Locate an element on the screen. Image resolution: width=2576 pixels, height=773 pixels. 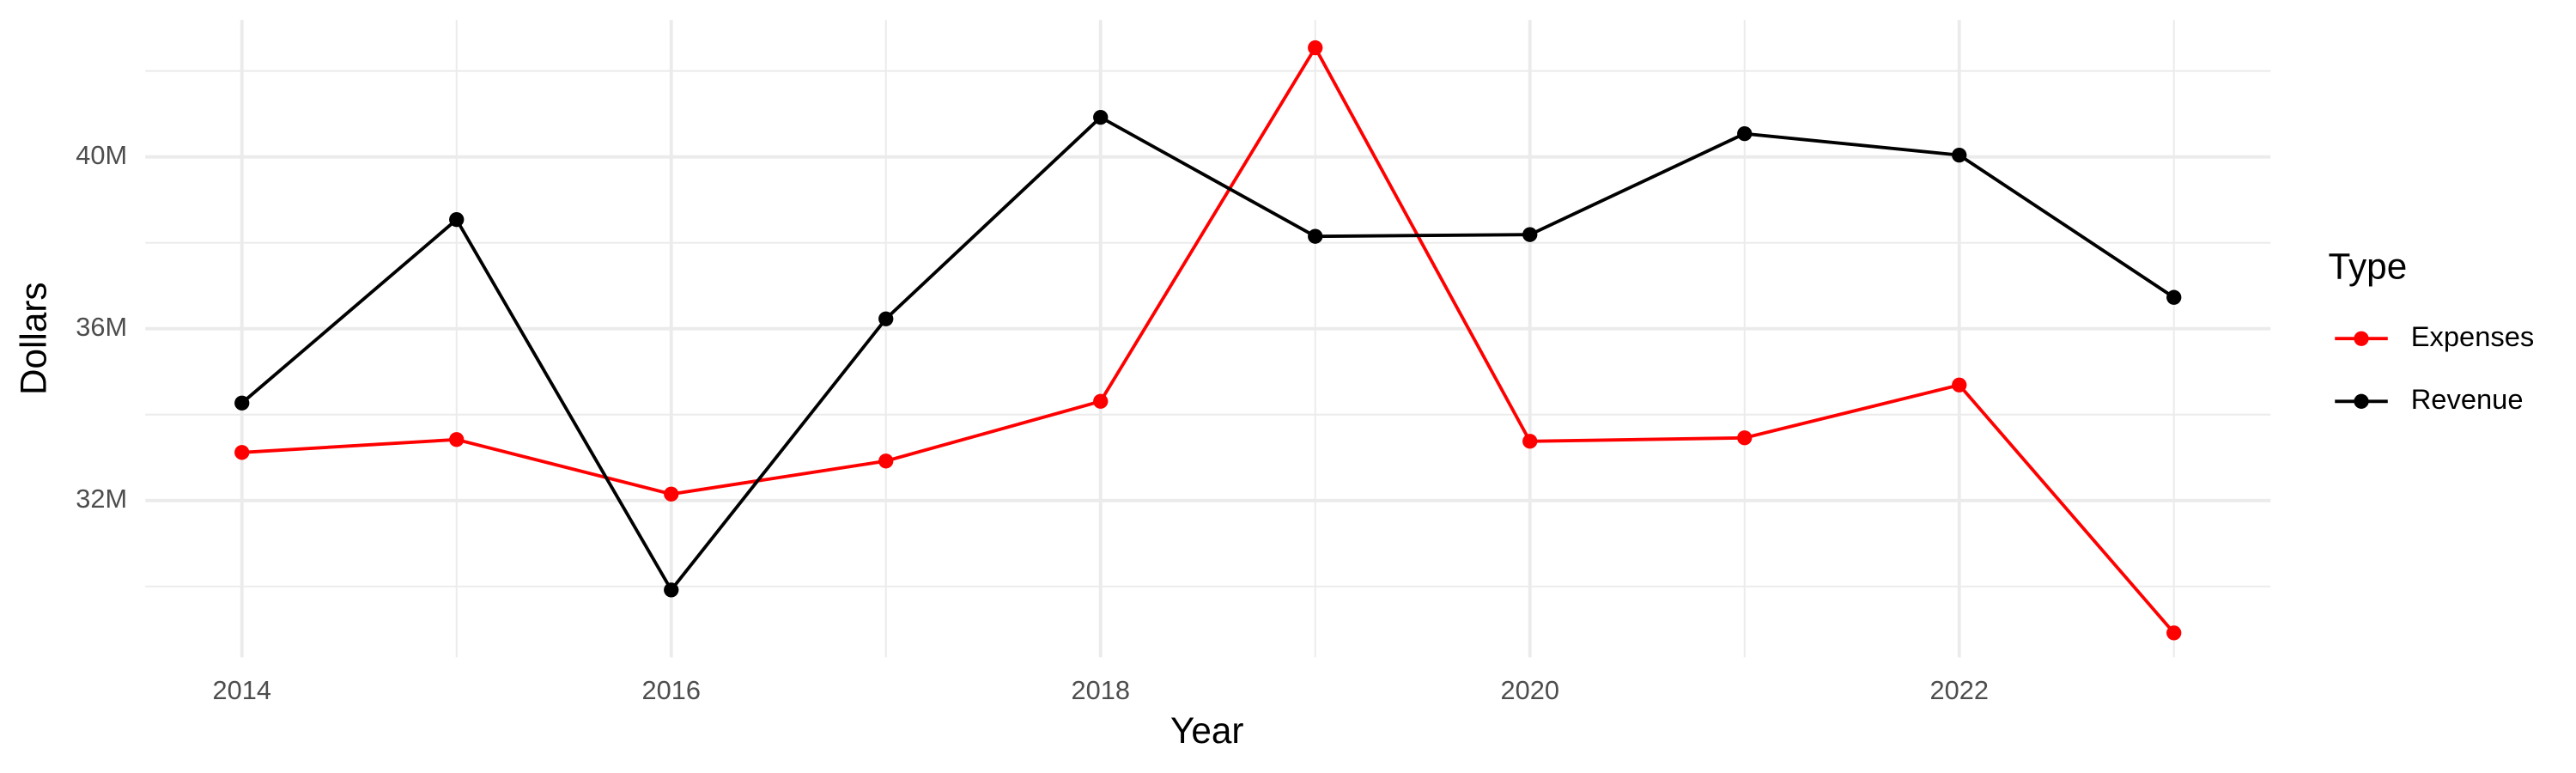
x-tick-label: 2014 is located at coordinates (242, 690).